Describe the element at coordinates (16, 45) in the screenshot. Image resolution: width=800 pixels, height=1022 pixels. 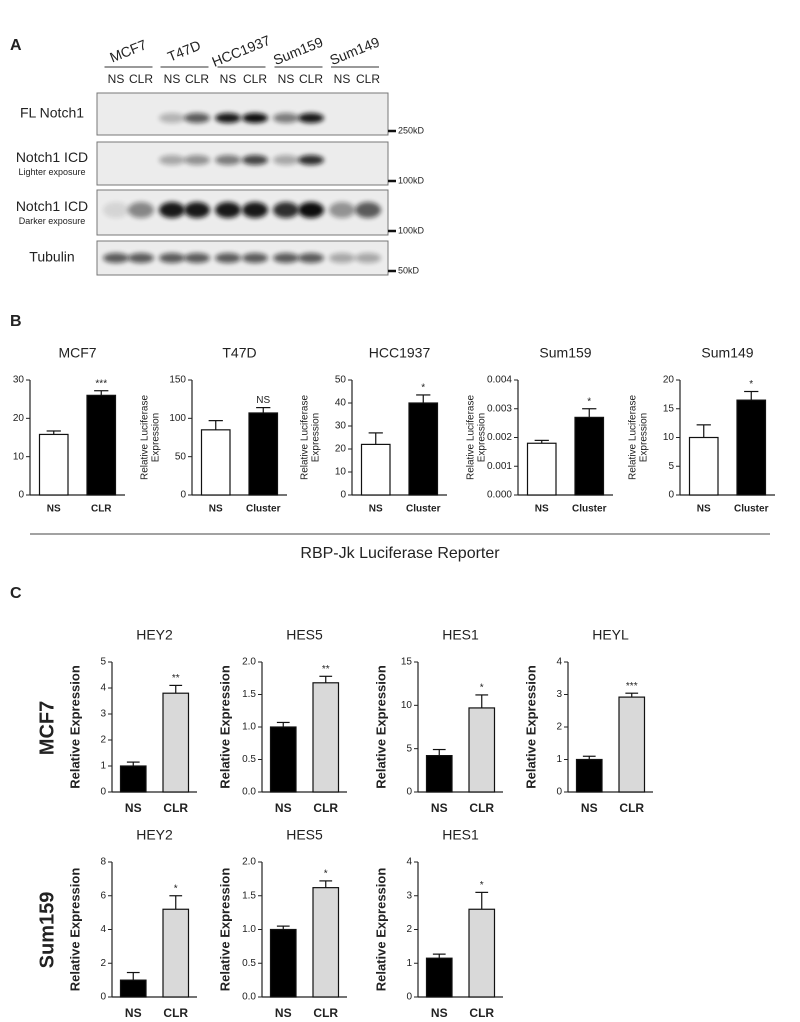
I see `panel-label: A` at that location.